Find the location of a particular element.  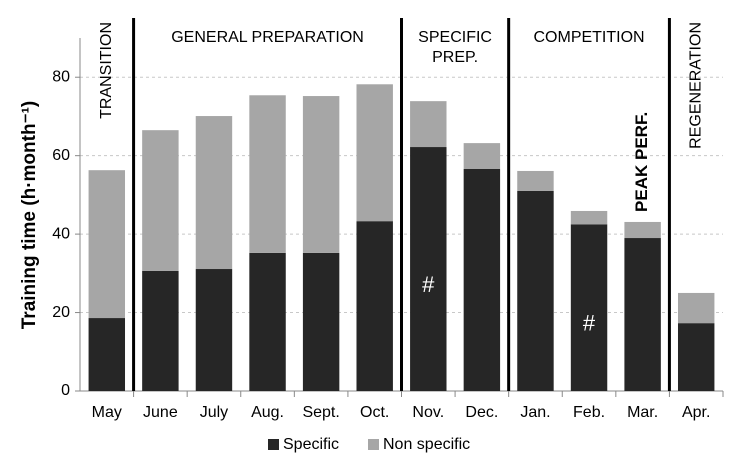

y-axis-label: Training time (h·month⁻¹) is located at coordinates (29, 215).